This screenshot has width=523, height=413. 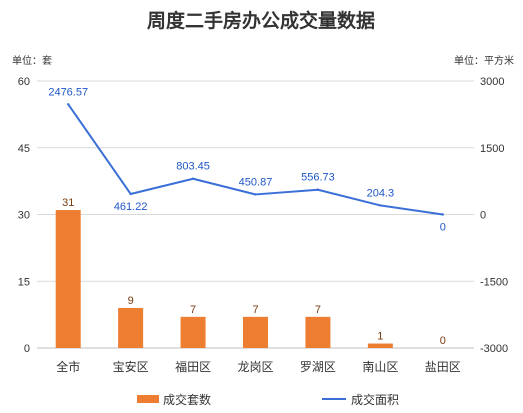 What do you see at coordinates (68, 92) in the screenshot?
I see `line-data-label: 2476.57` at bounding box center [68, 92].